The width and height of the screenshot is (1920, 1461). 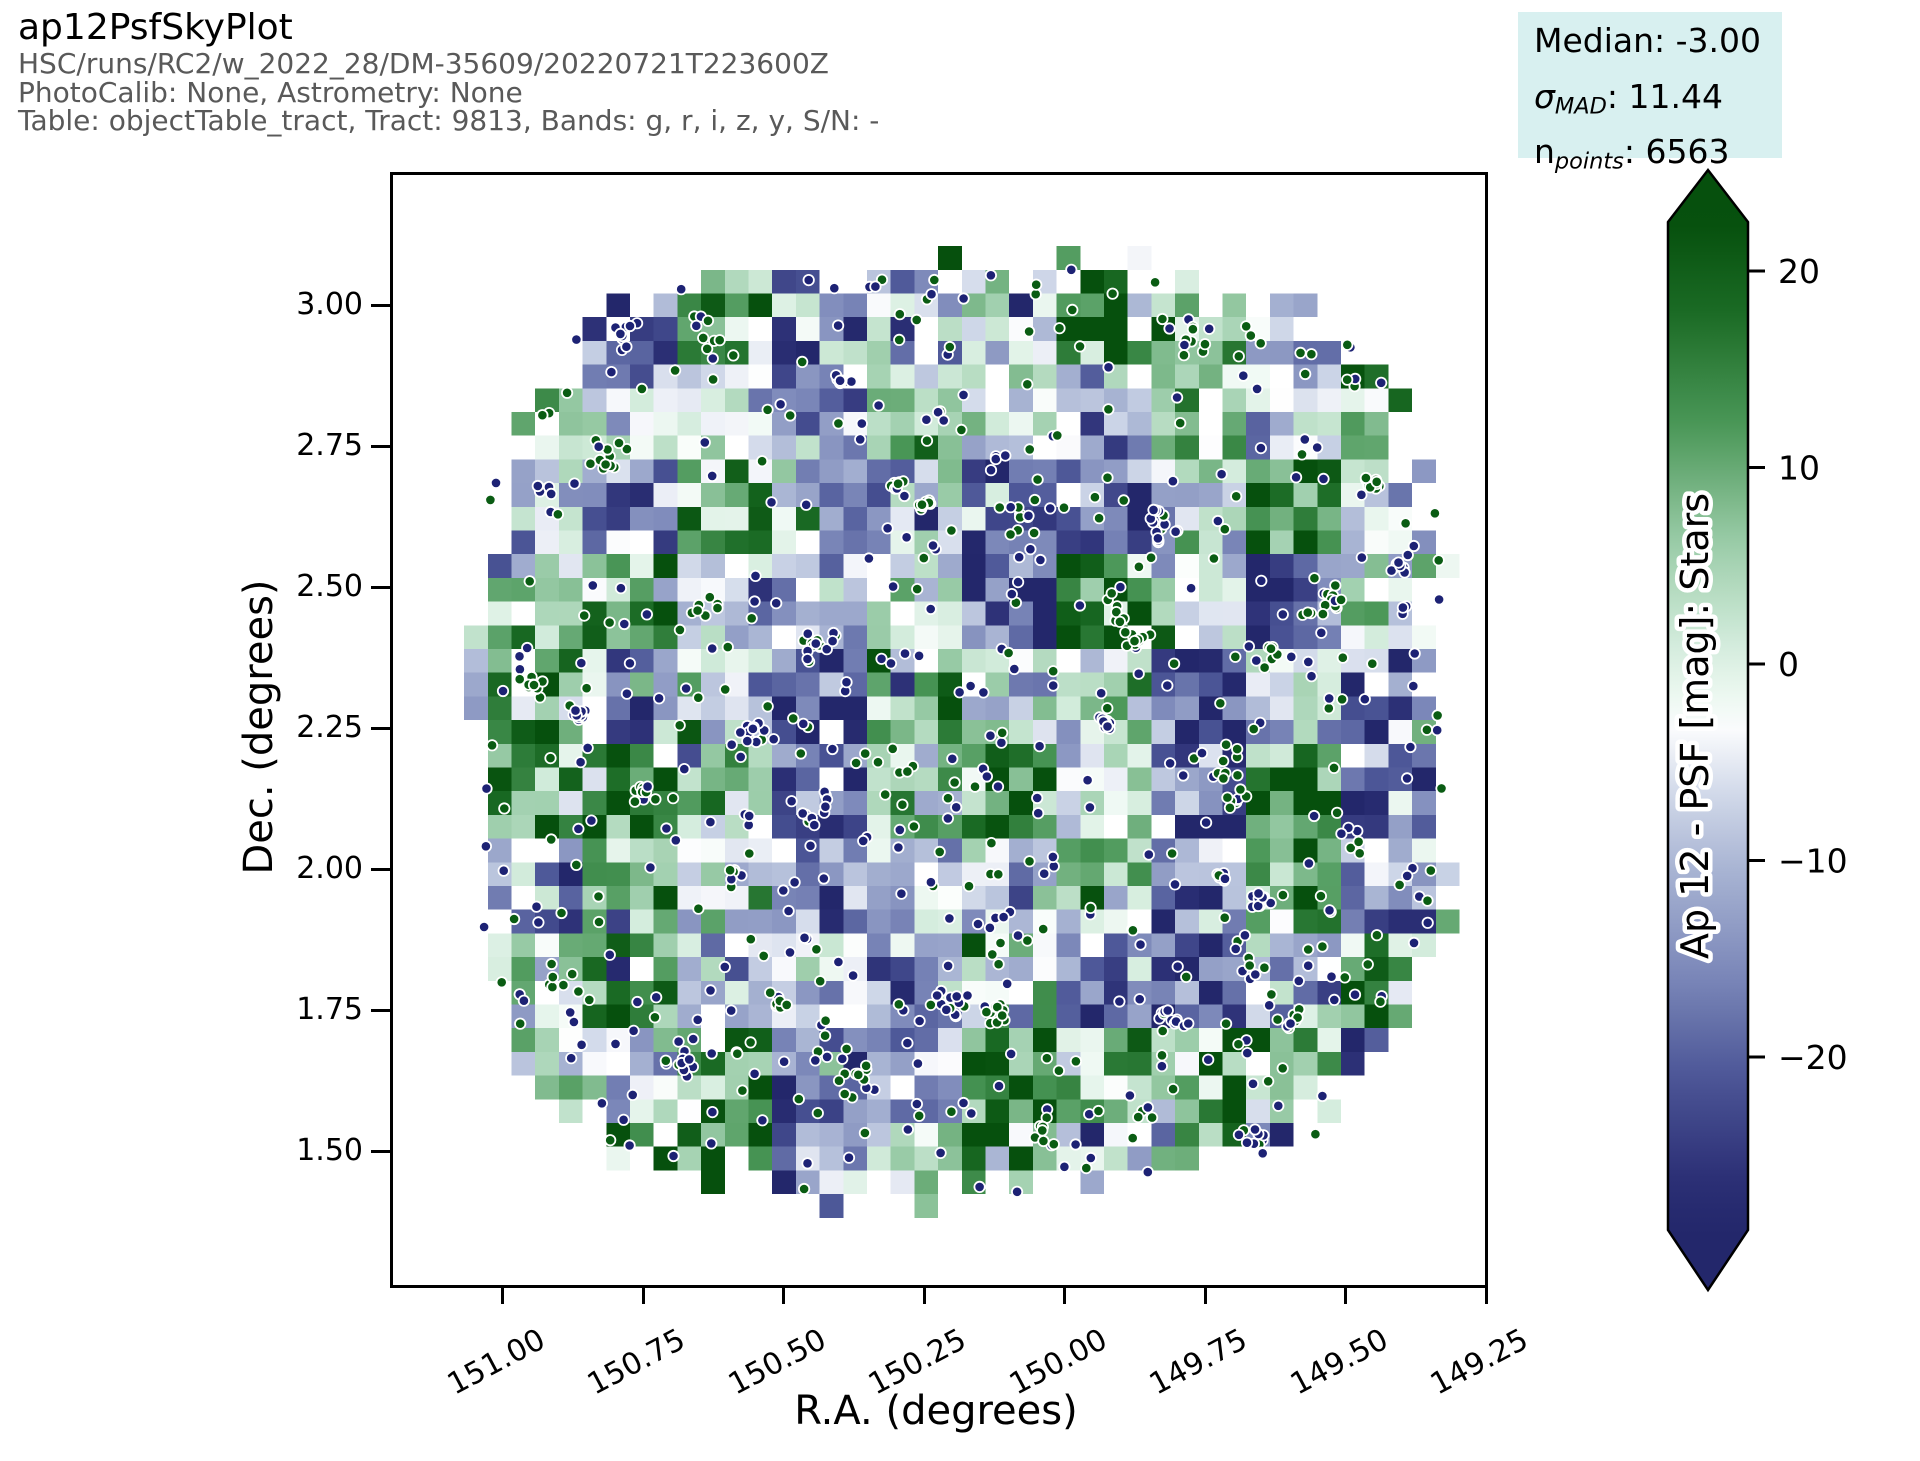 I want to click on x-axis-label: R.A. (degrees), so click(x=936, y=1411).